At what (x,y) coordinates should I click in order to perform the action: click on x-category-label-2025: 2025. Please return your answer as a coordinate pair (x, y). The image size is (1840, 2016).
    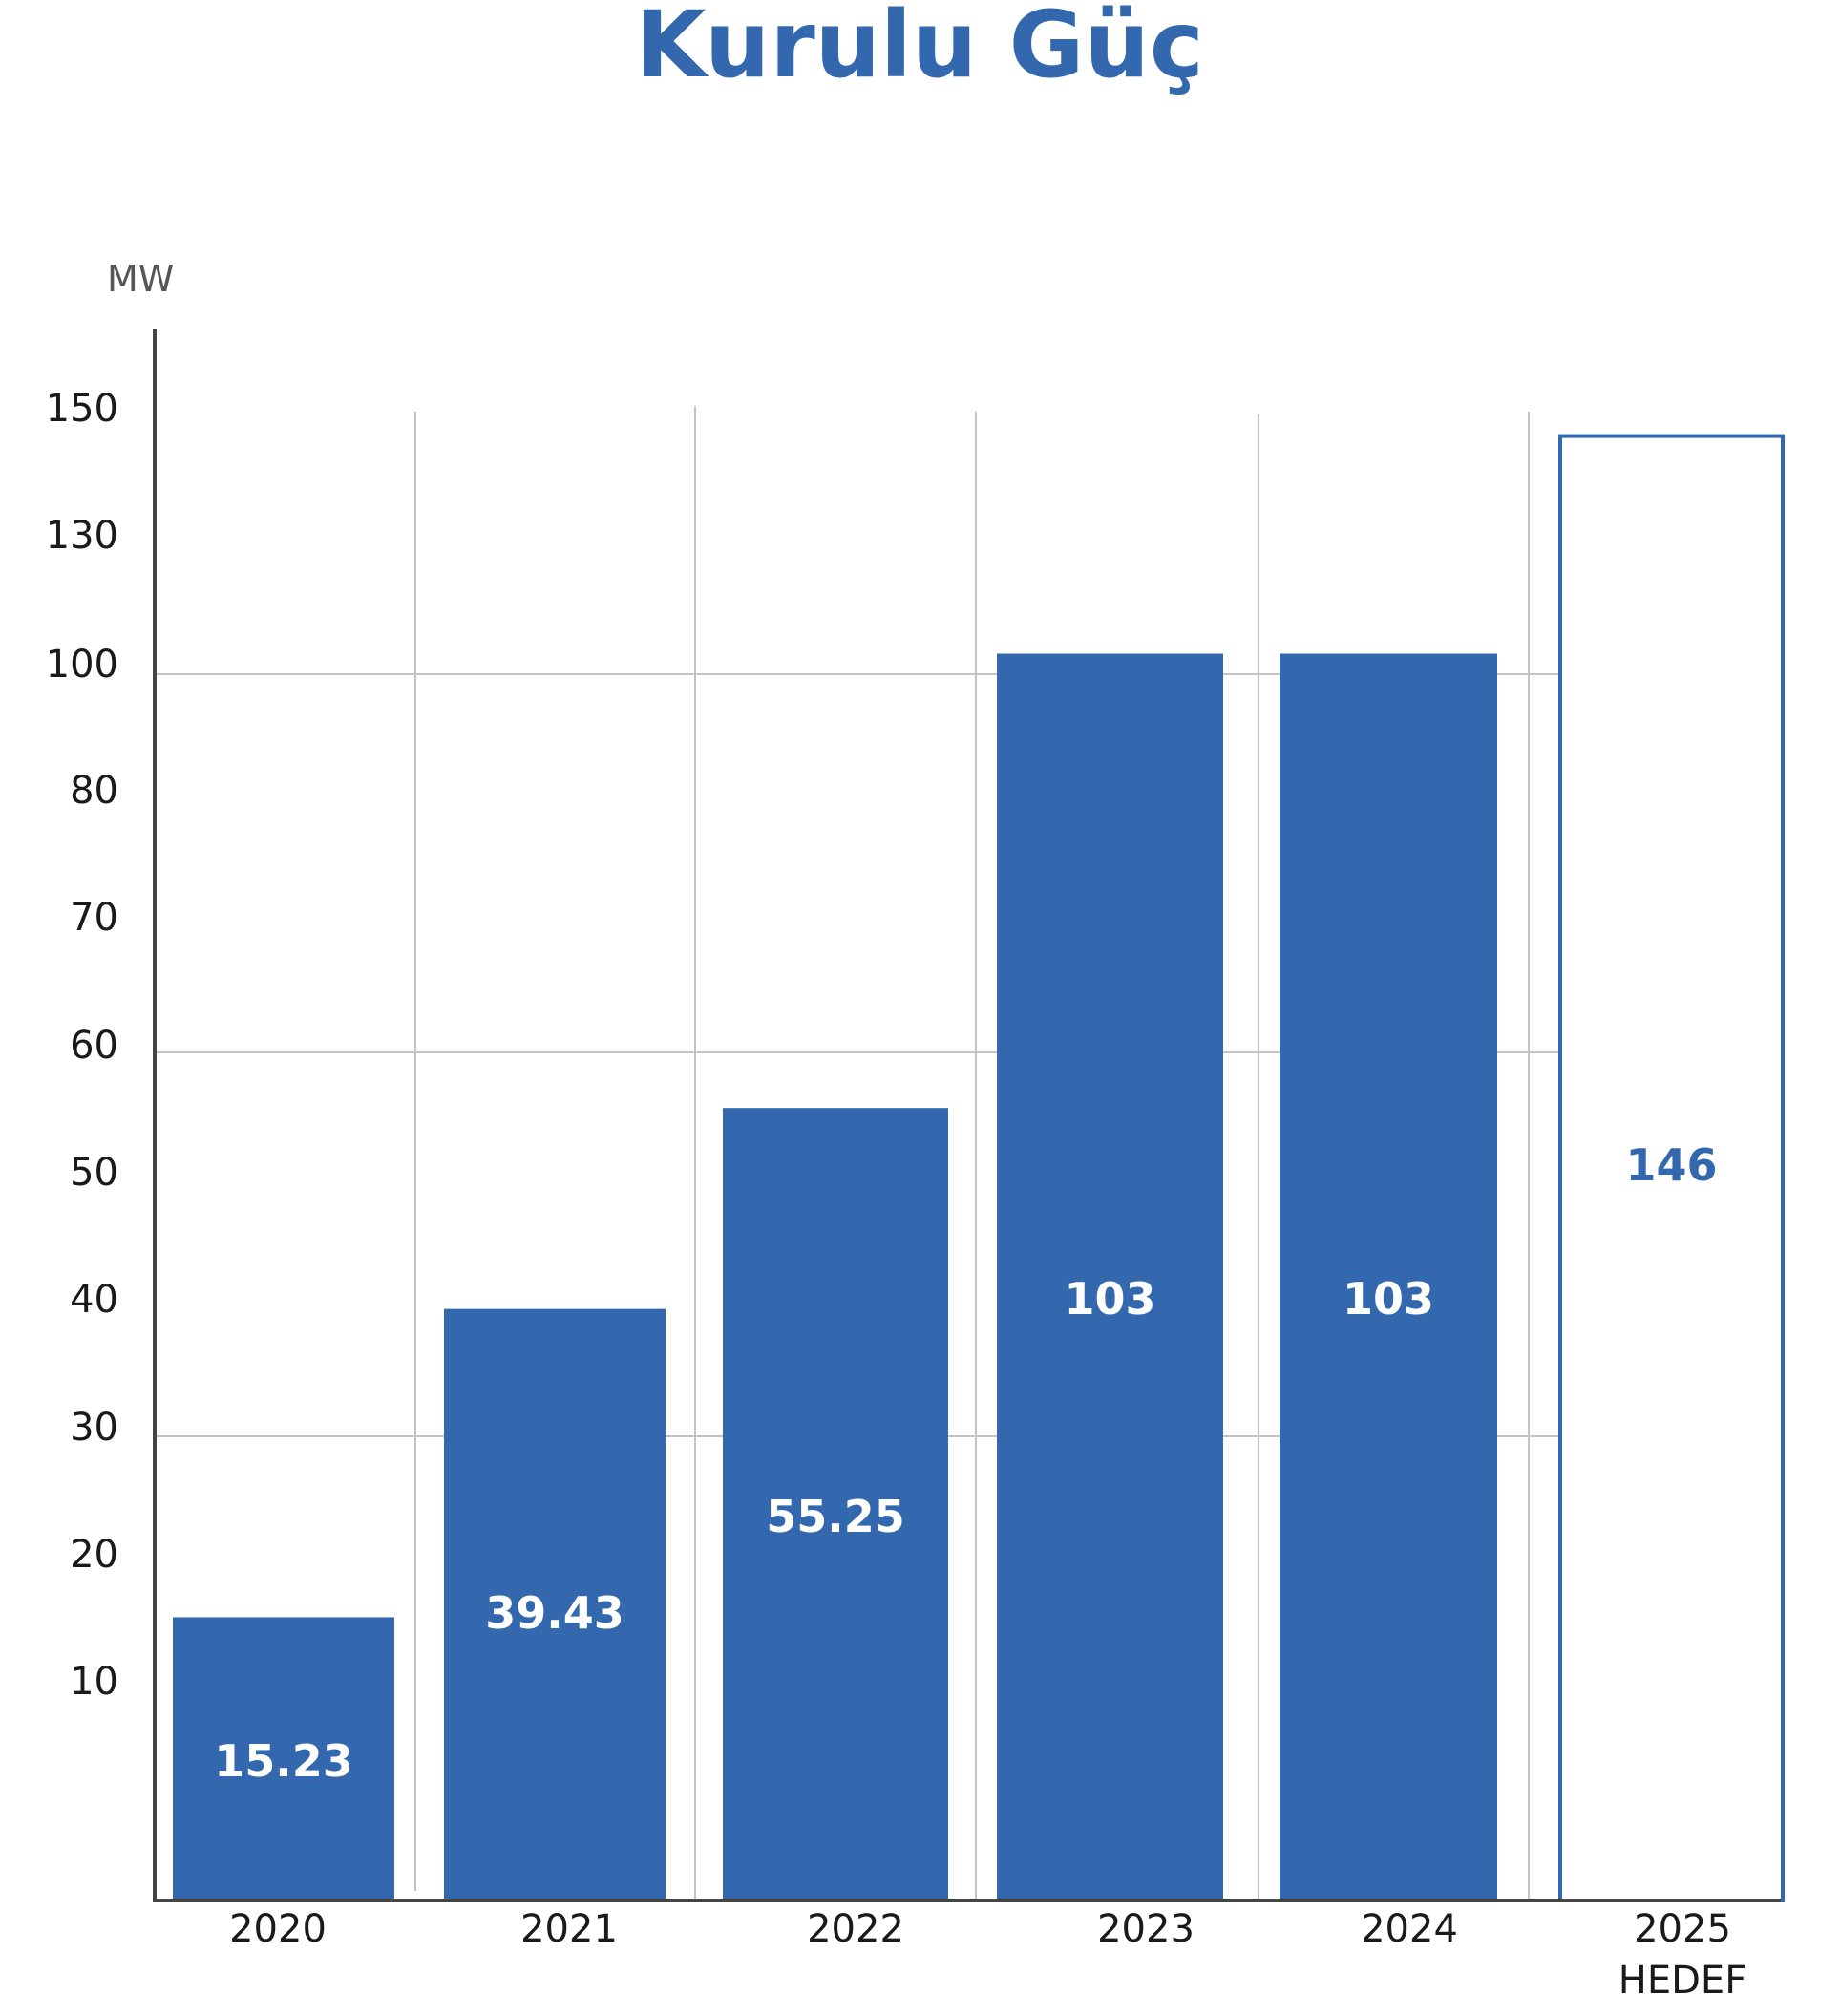
    Looking at the image, I should click on (1682, 1929).